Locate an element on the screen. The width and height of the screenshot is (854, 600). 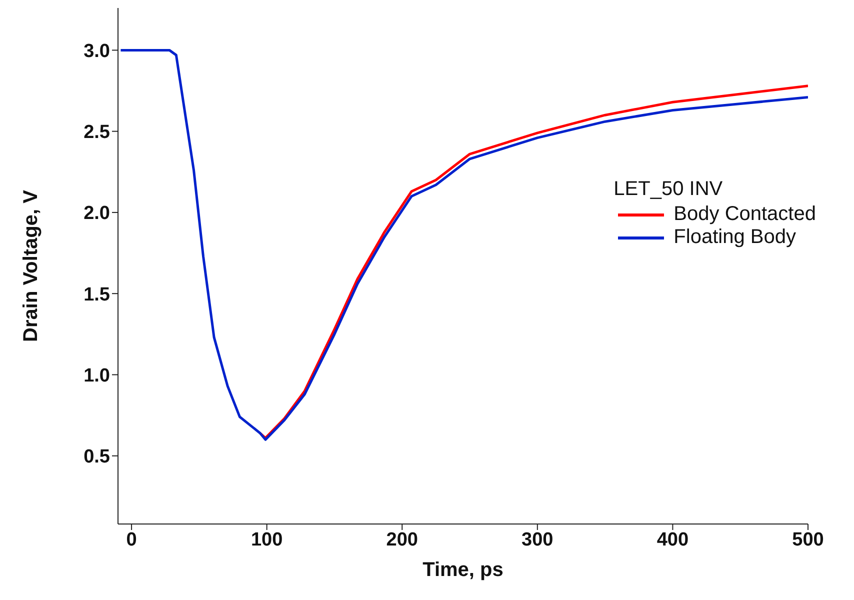
y-tick-label: 1.5 is located at coordinates (97, 295).